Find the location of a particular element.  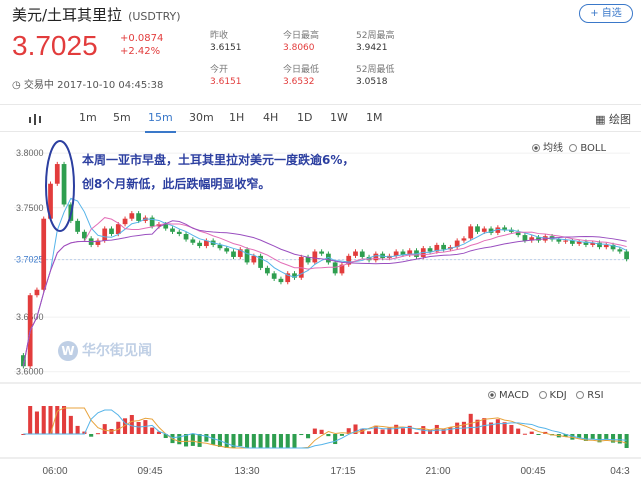

draw-tool: ▦ 绘图 is located at coordinates (613, 119).